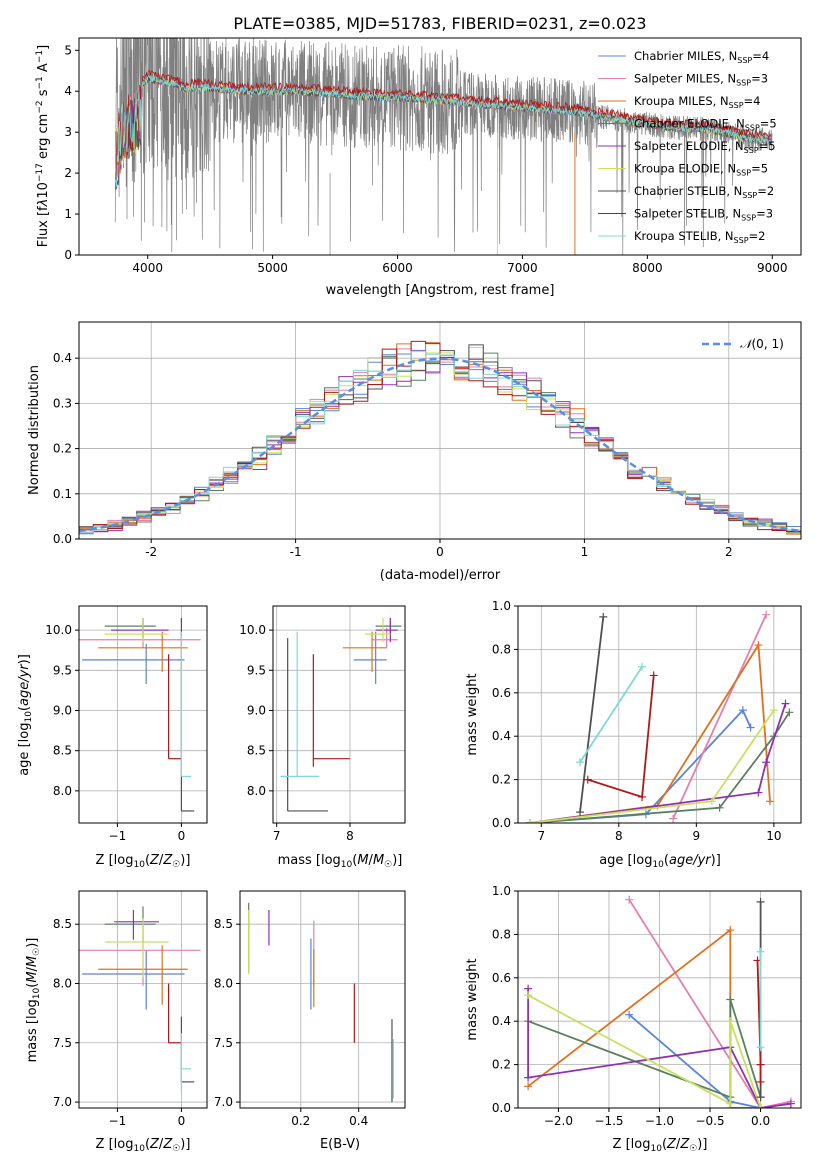  I want to click on errorbar-kroupa-elodie, so click(377, 630).